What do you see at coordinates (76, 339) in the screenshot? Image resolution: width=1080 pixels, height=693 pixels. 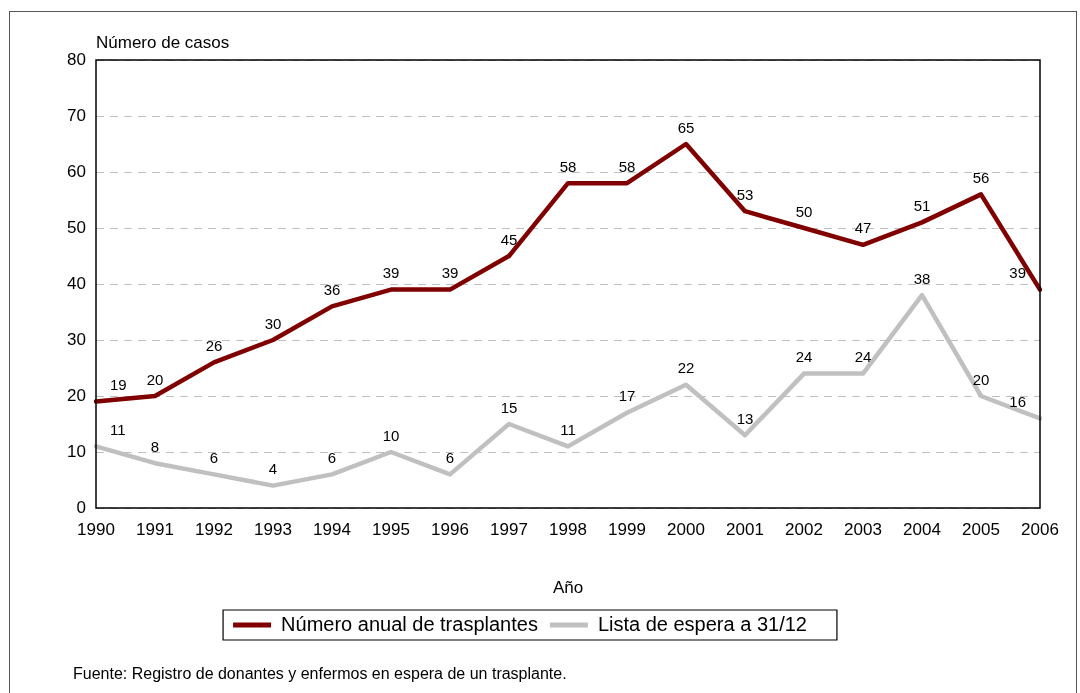 I see `y-tick-label: 30` at bounding box center [76, 339].